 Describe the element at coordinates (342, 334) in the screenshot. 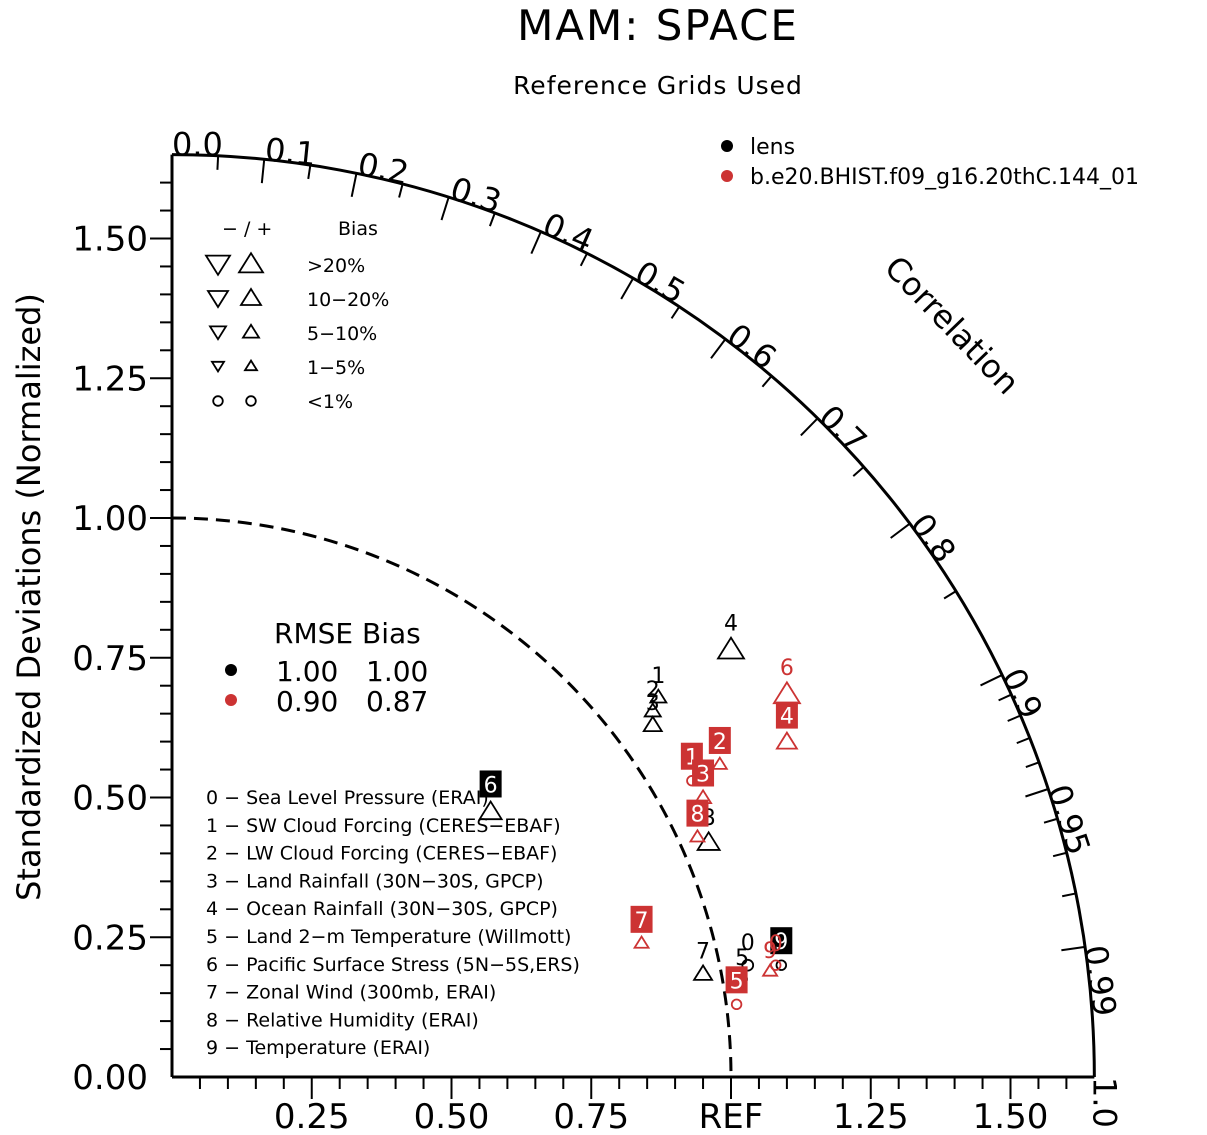

I see `bias-legend-label: 5−10%` at that location.